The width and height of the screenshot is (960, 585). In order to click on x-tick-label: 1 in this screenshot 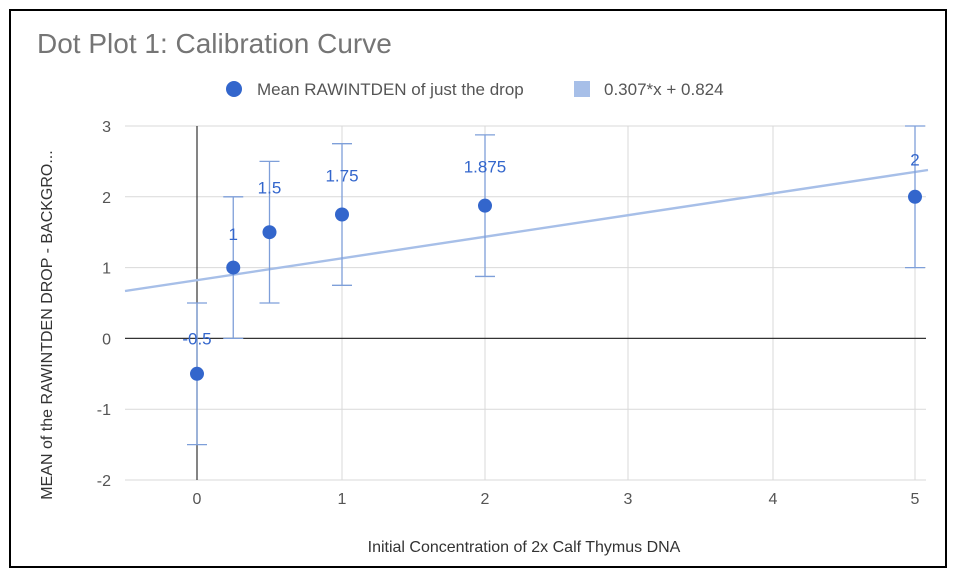, I will do `click(342, 499)`.